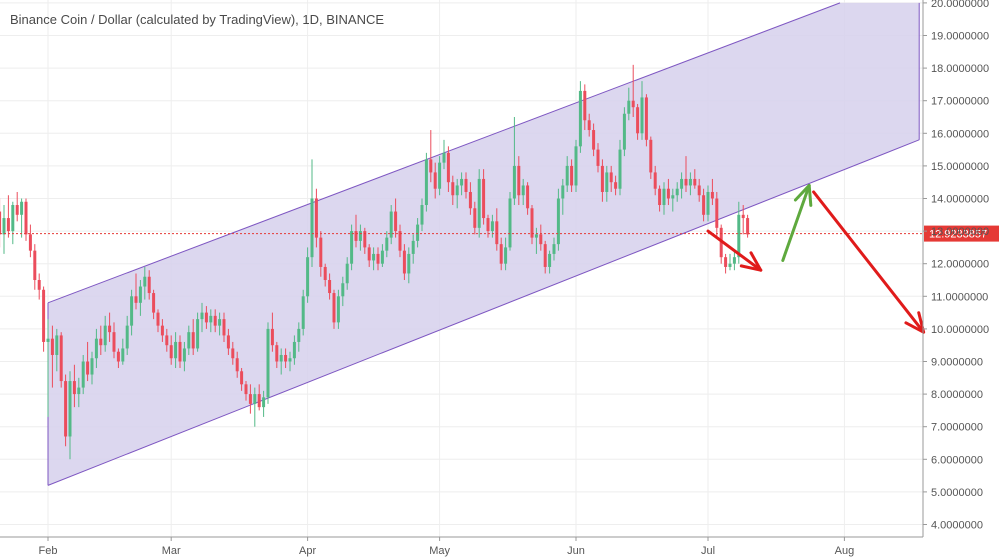 The width and height of the screenshot is (999, 560). What do you see at coordinates (960, 5) in the screenshot?
I see `y-tick-label: 20.0000000` at bounding box center [960, 5].